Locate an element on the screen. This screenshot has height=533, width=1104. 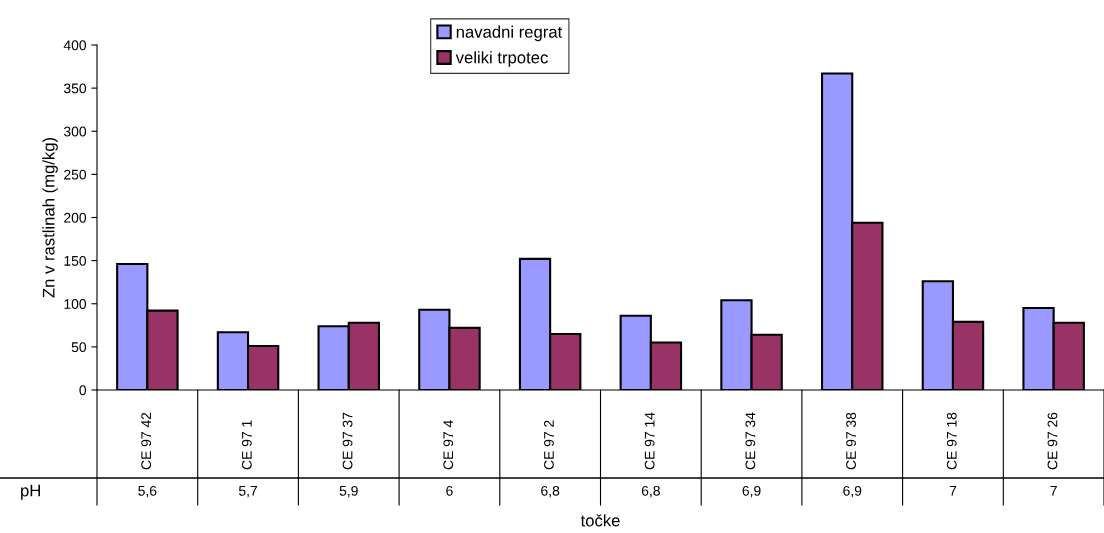
text: 5,6 is located at coordinates (147, 491).